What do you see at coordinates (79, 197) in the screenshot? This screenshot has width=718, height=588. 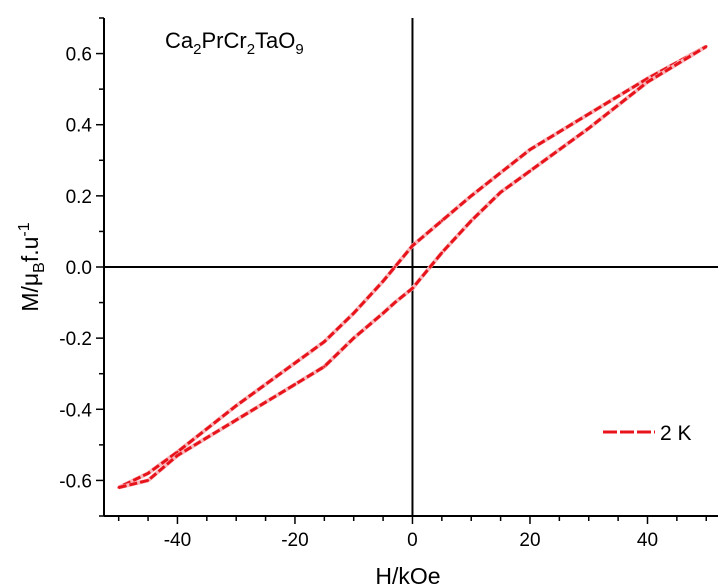 I see `y-tick-label: 0.2` at bounding box center [79, 197].